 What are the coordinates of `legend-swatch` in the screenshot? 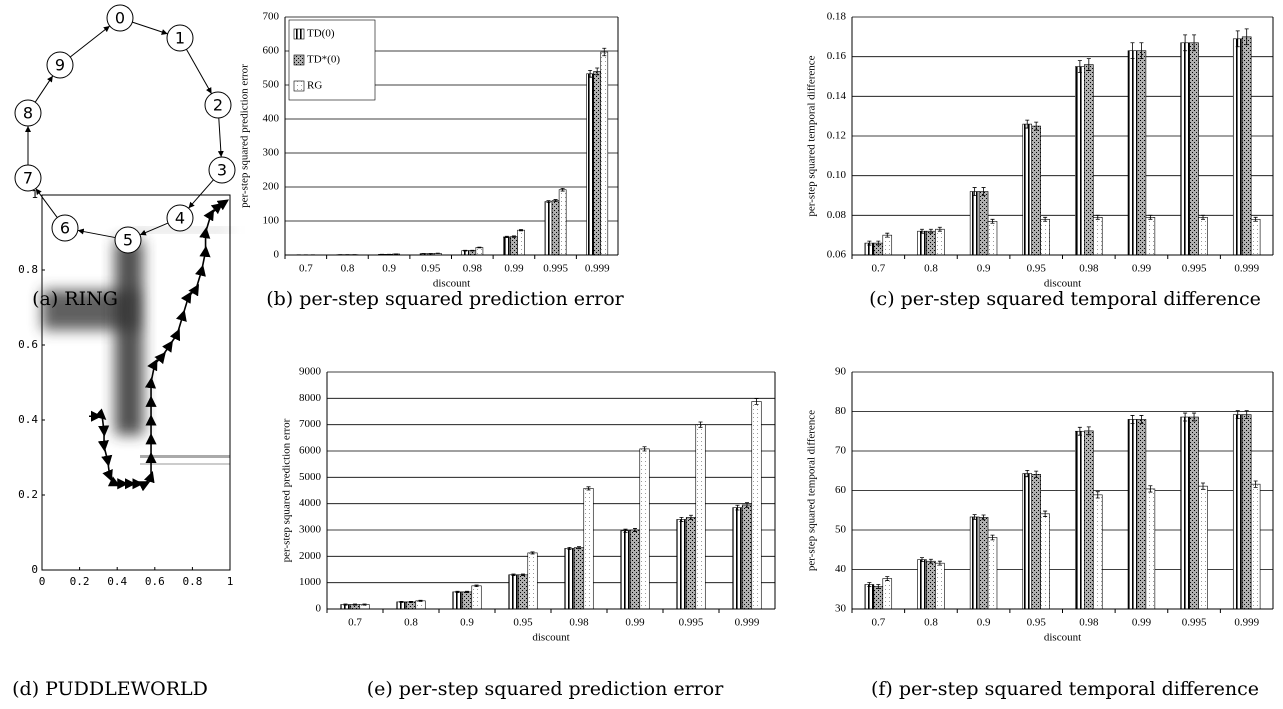 It's located at (299, 34).